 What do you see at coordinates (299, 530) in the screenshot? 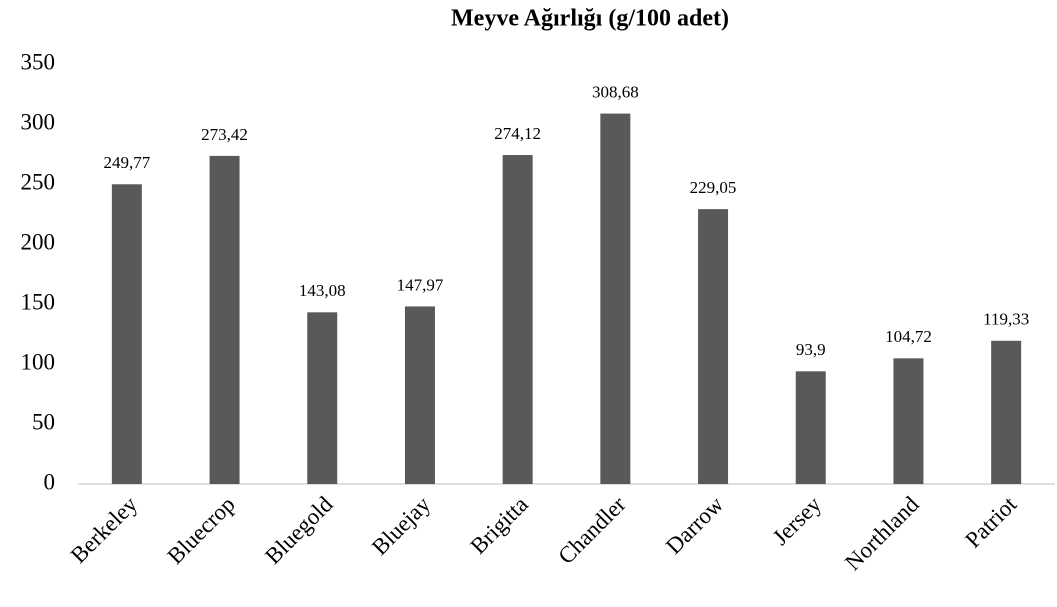
I see `x-tick-label: Bluegold` at bounding box center [299, 530].